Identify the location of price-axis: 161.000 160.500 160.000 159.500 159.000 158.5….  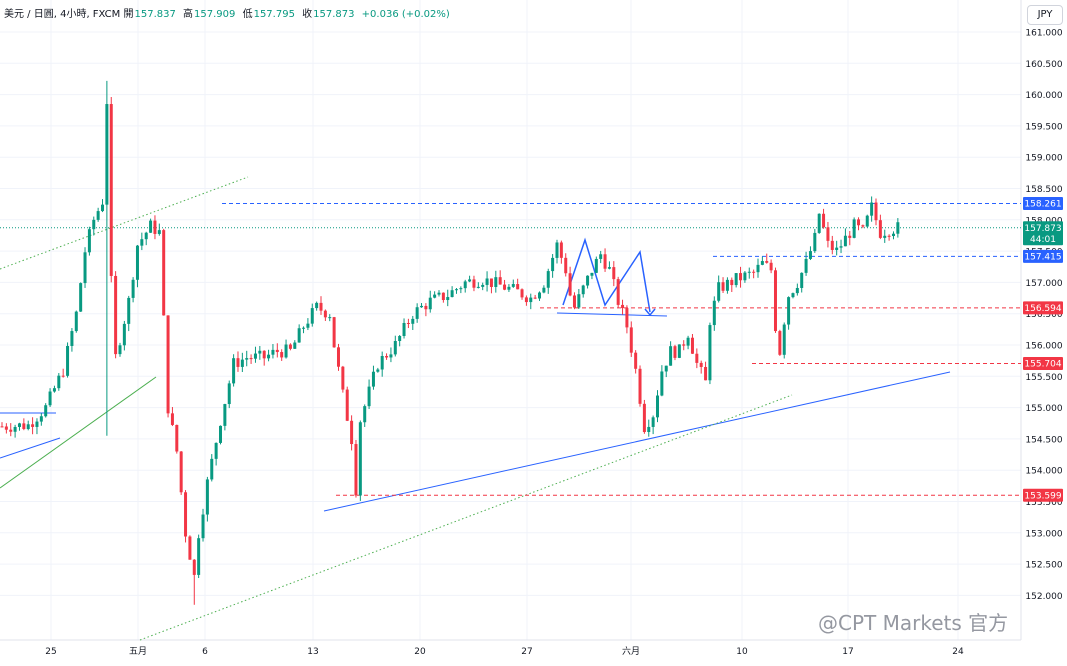
(1043, 315).